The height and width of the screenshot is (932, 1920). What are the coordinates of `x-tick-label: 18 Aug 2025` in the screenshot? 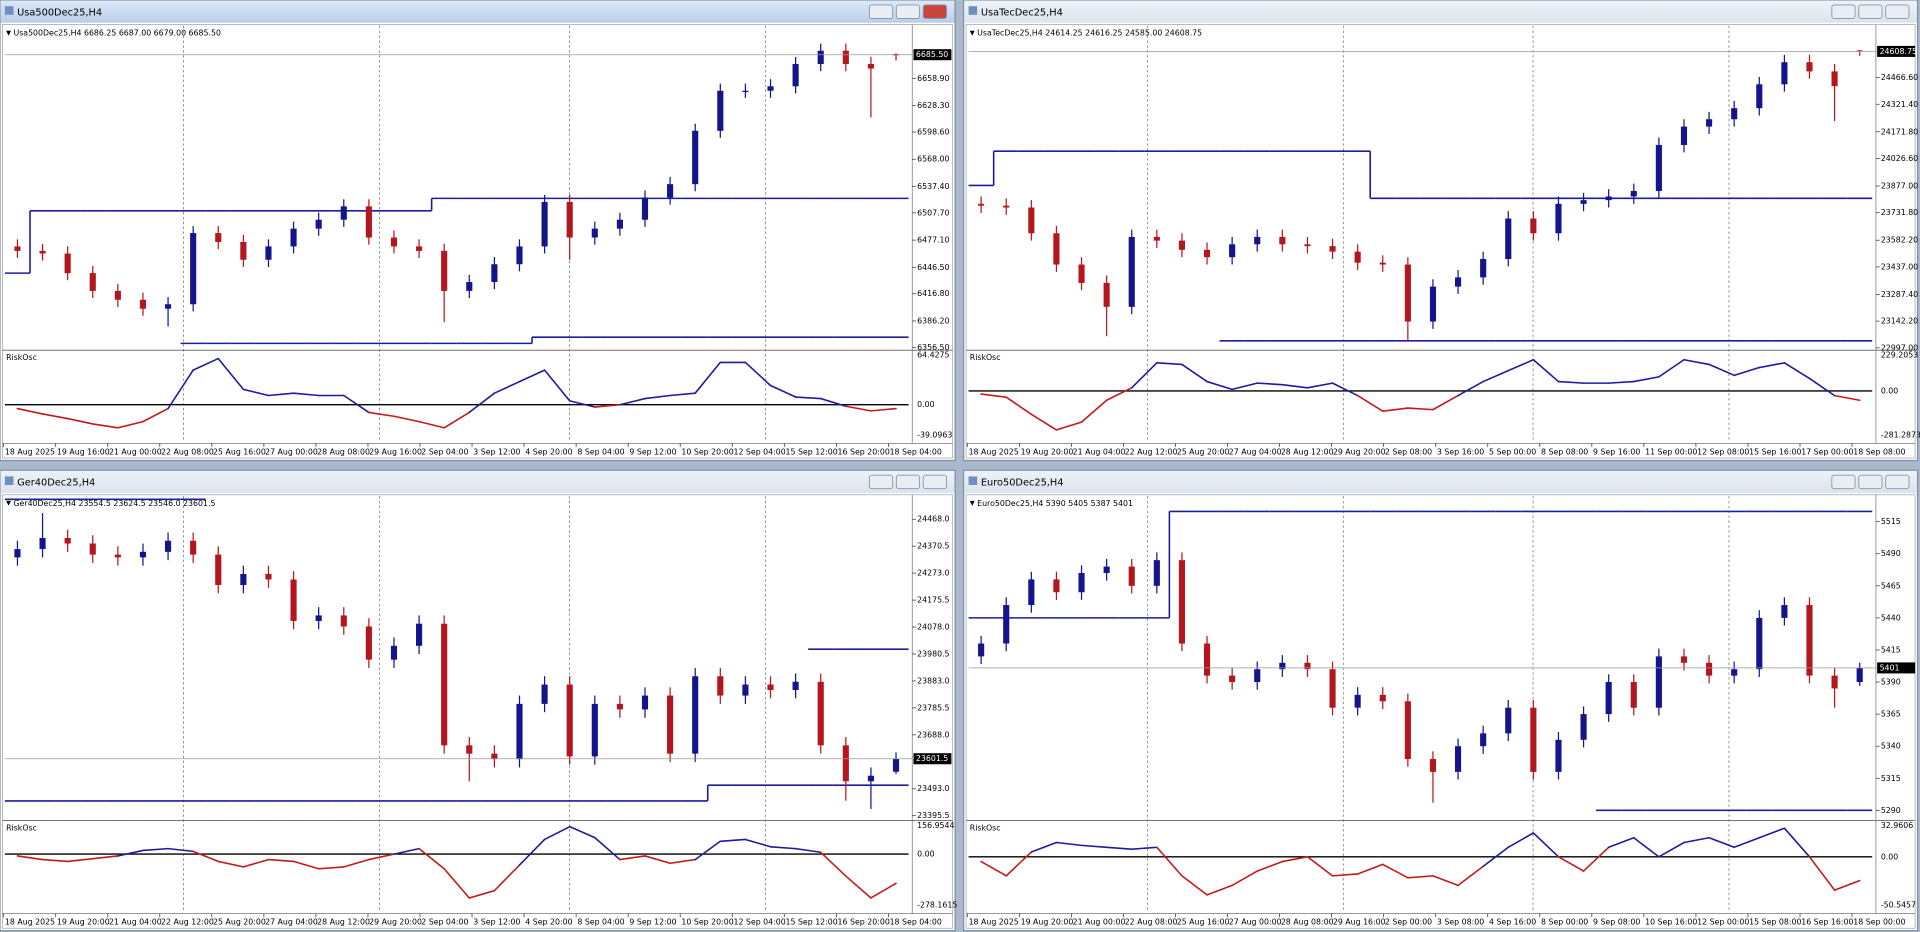 It's located at (30, 922).